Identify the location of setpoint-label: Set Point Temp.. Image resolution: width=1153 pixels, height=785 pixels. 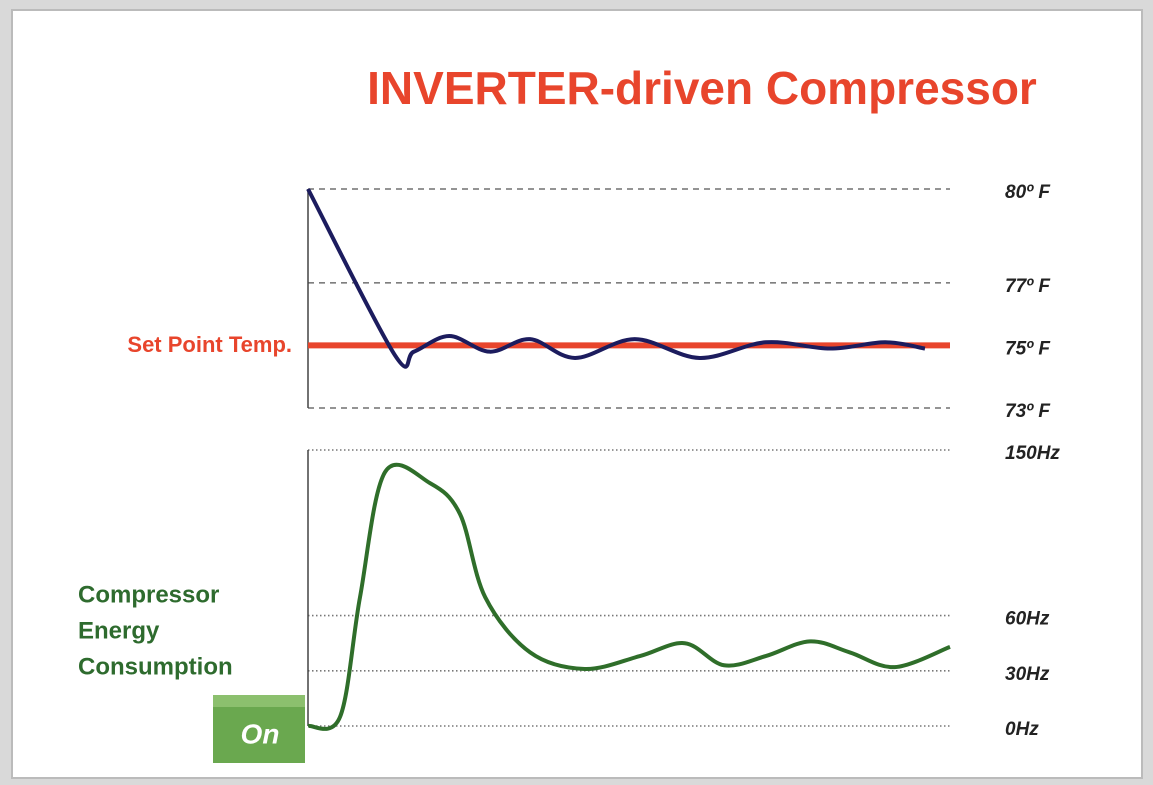
(209, 344).